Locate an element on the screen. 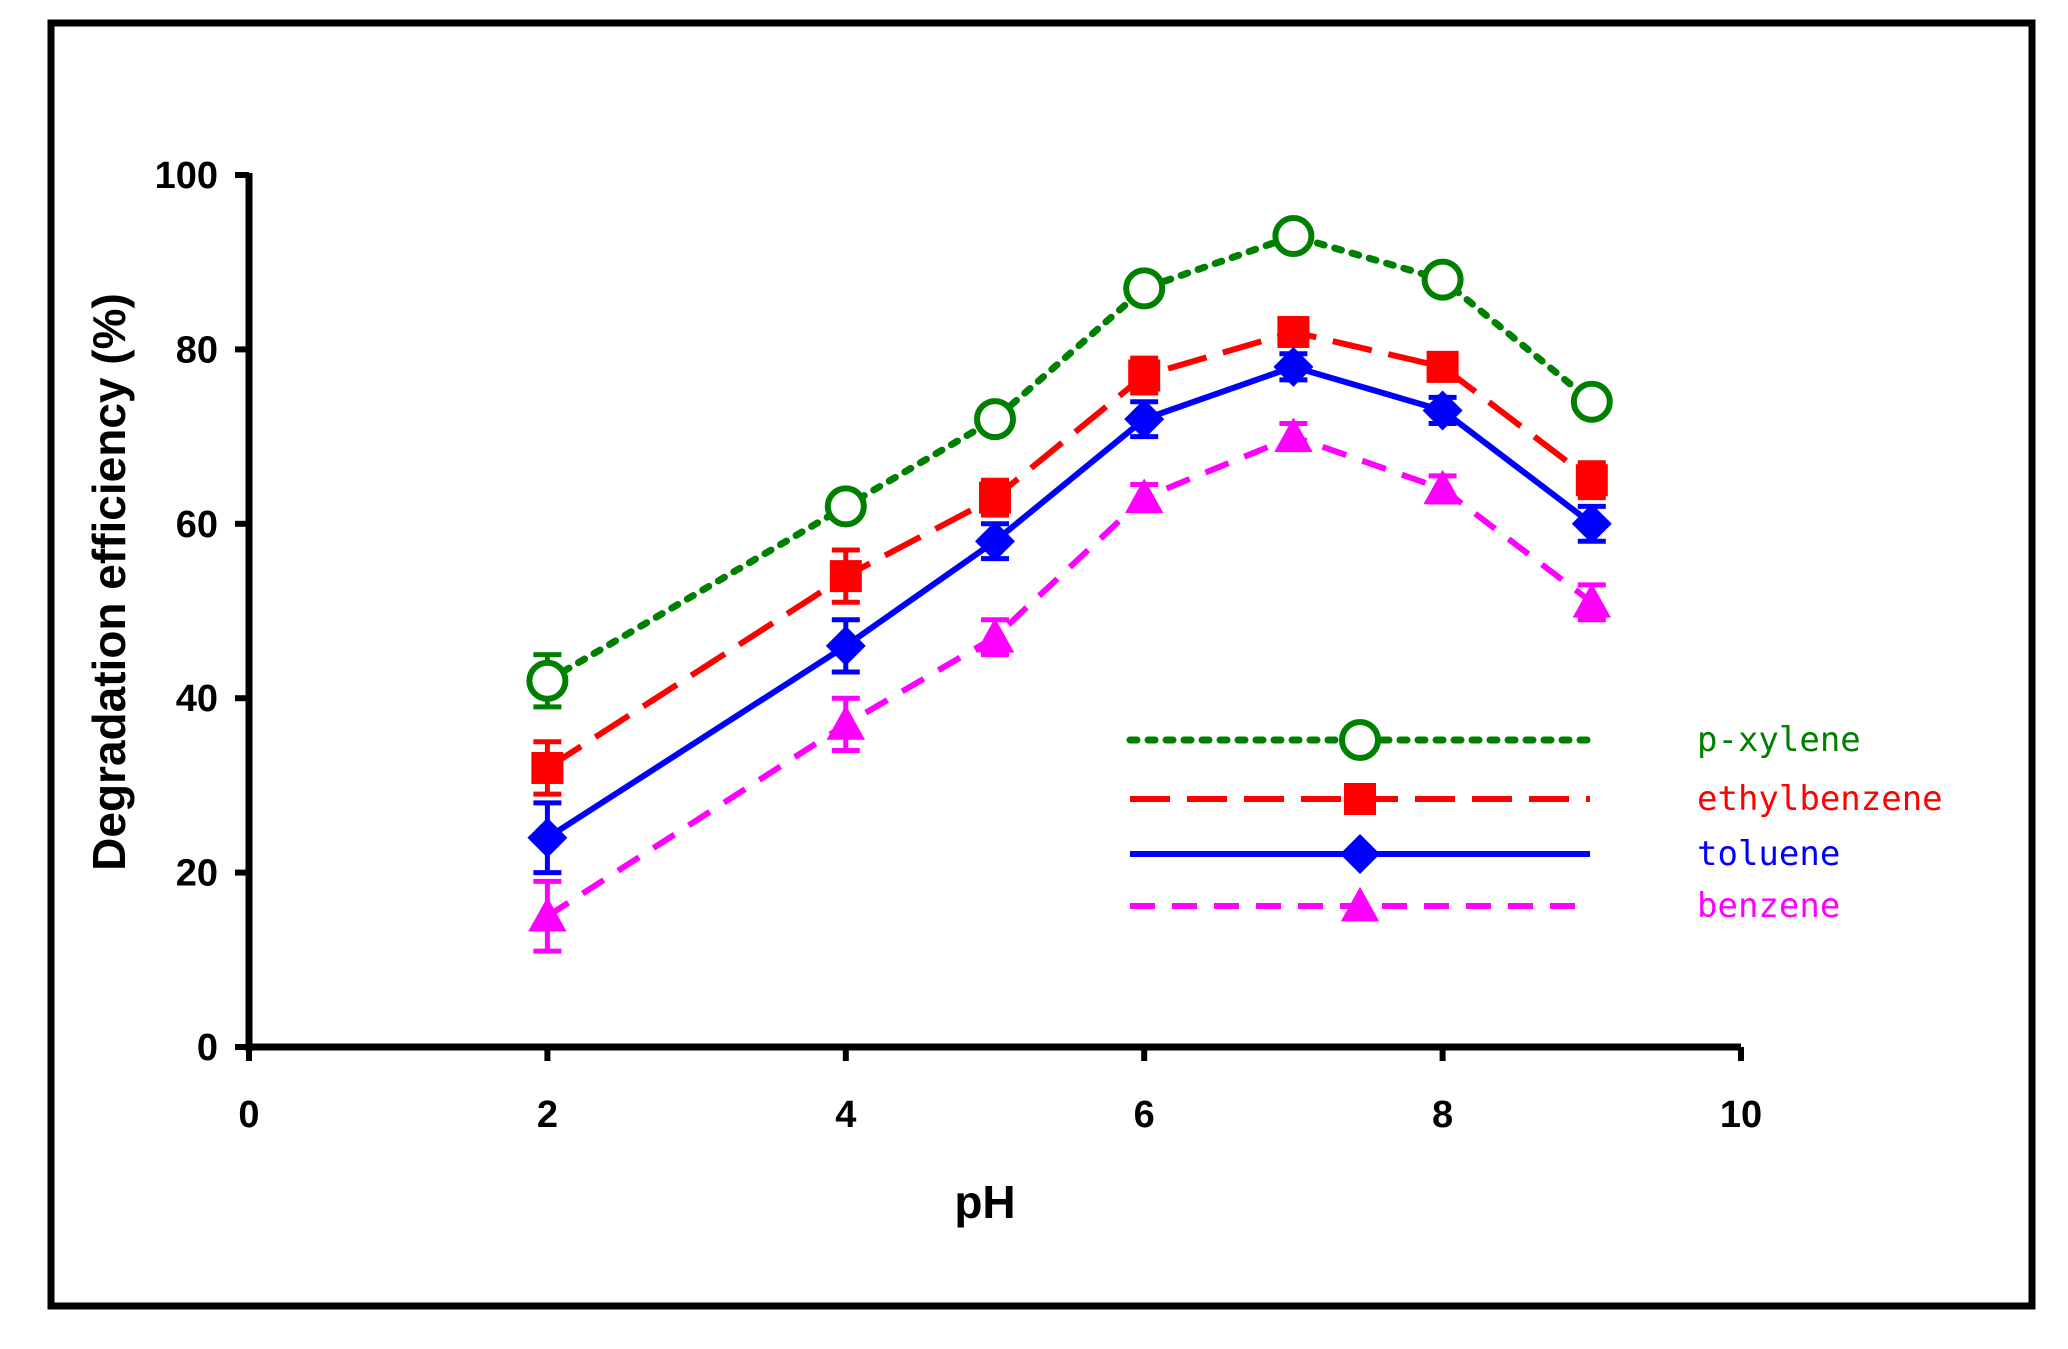 This screenshot has width=2068, height=1349. y-axis-title: Degradation efficiency (%) is located at coordinates (109, 582).